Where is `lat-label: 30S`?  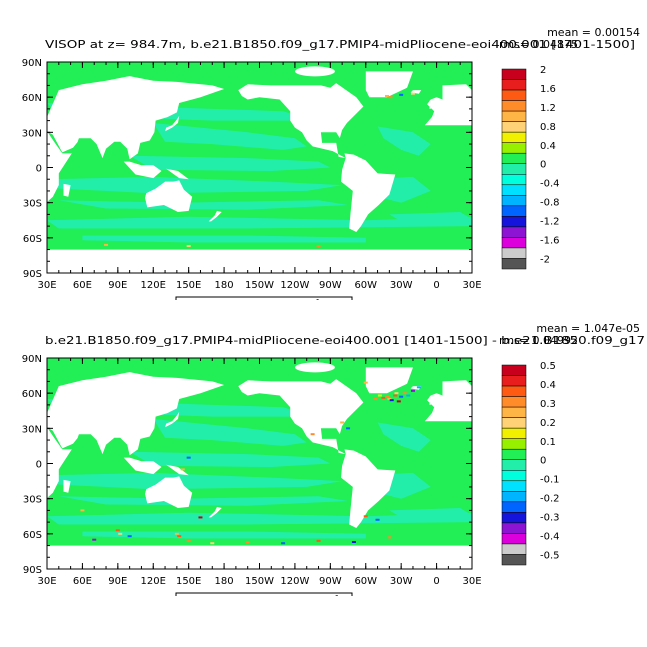 lat-label: 30S is located at coordinates (32, 500).